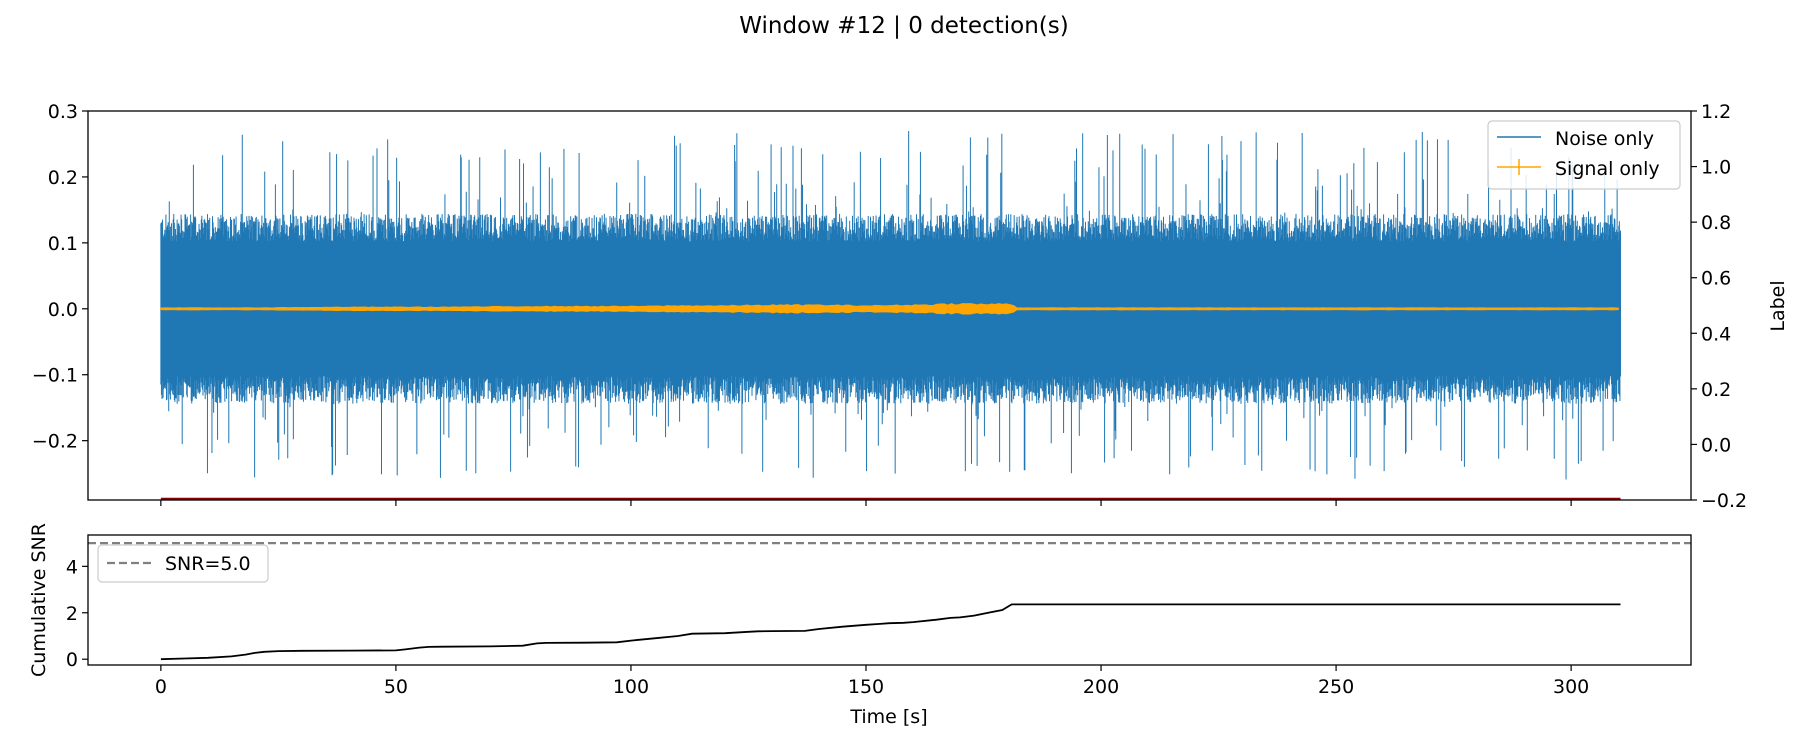 Image resolution: width=1800 pixels, height=750 pixels. Describe the element at coordinates (161, 687) in the screenshot. I see `time-x-tick-label: 0` at that location.